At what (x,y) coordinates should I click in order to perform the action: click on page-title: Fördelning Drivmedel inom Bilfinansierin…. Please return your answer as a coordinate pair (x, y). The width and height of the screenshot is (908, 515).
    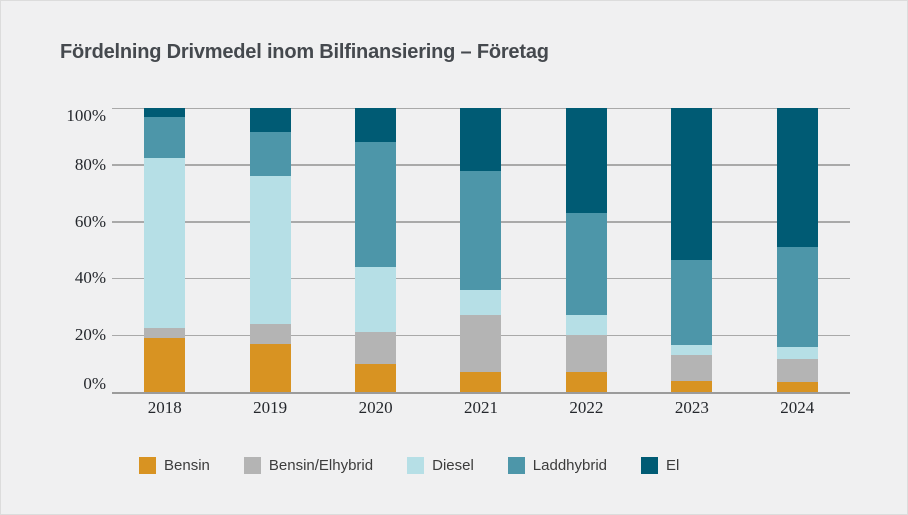
    Looking at the image, I should click on (304, 52).